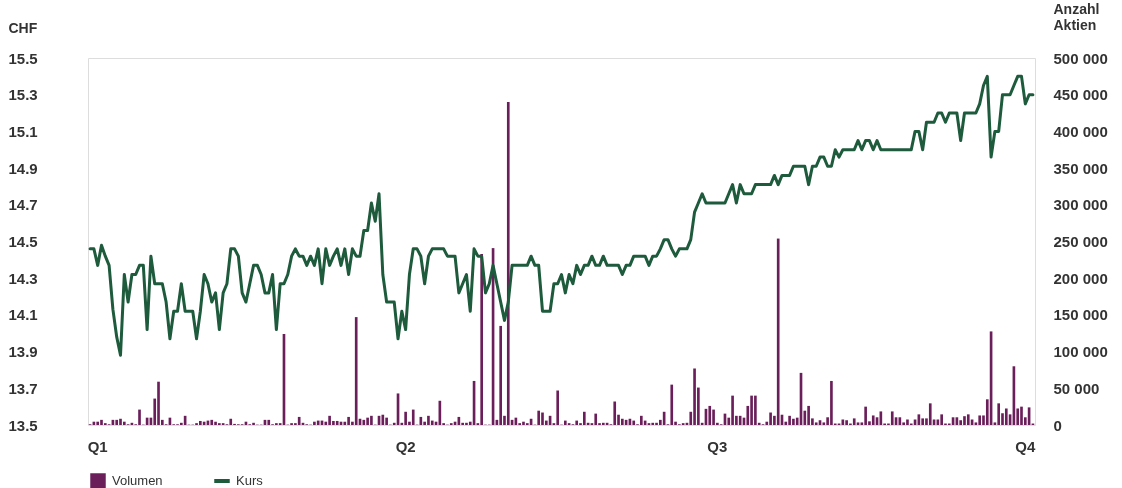 The image size is (1122, 488). I want to click on y-tick-label: 13.9, so click(23, 352).